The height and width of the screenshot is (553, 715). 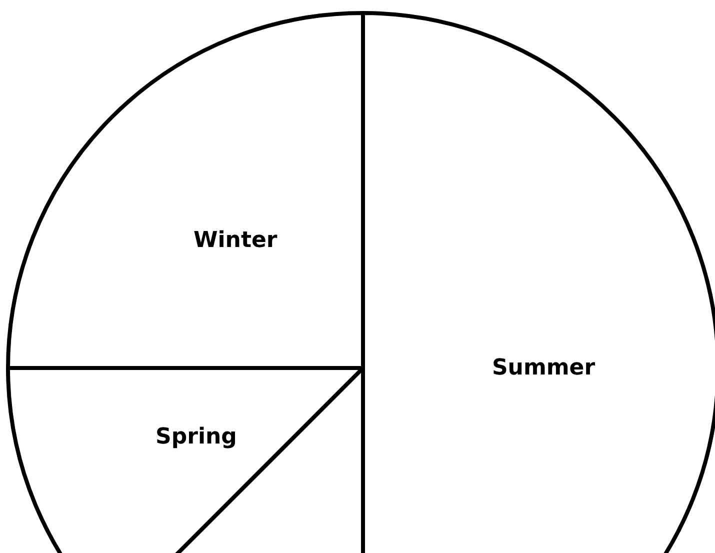 What do you see at coordinates (235, 240) in the screenshot?
I see `slice-label: Winter` at bounding box center [235, 240].